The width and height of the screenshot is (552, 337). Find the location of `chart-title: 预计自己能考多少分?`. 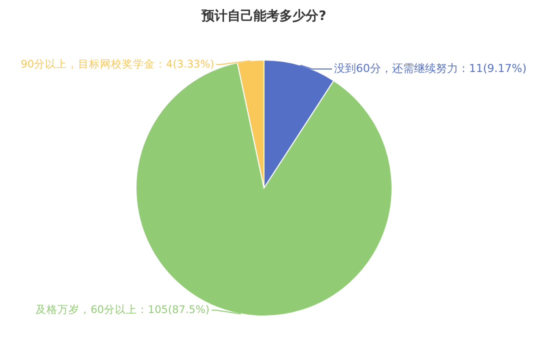

chart-title: 预计自己能考多少分? is located at coordinates (263, 16).